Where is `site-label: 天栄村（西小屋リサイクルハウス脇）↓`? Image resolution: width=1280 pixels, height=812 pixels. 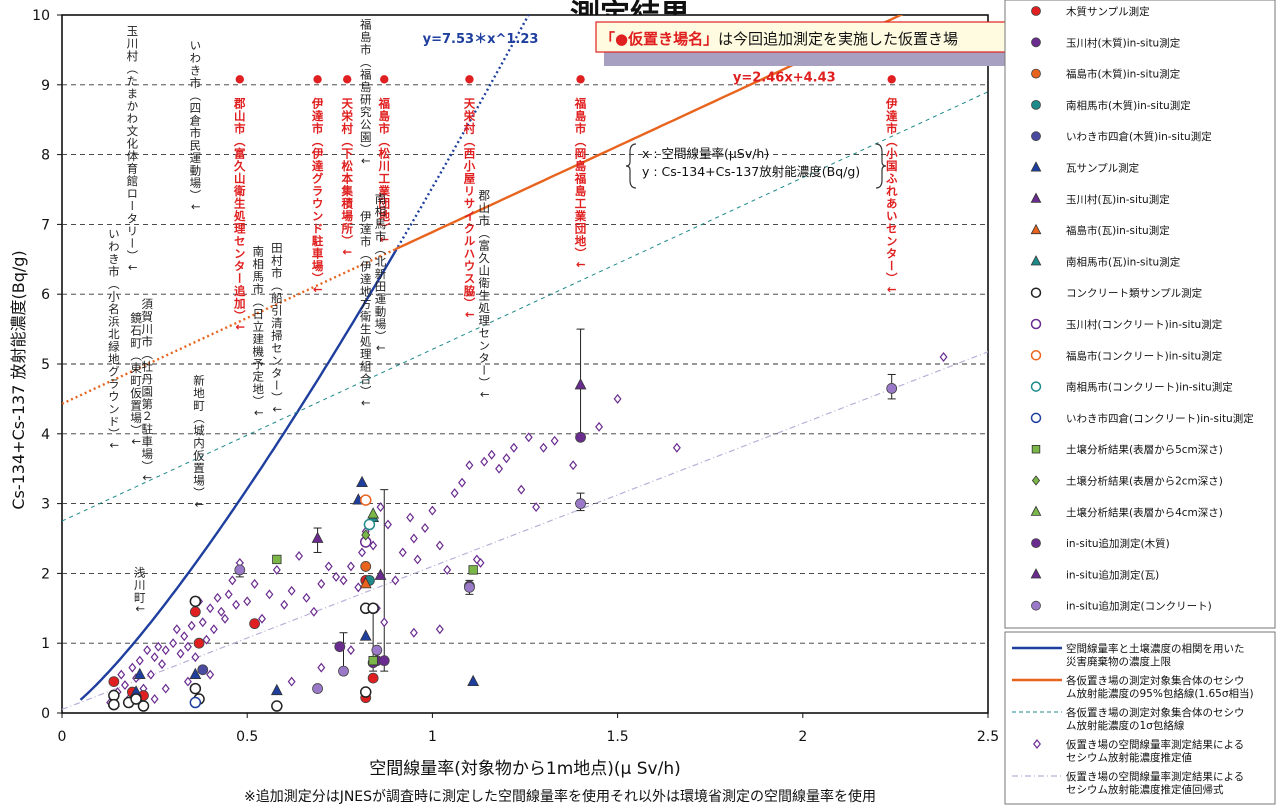
site-label: 天栄村（西小屋リサイクルハウス脇）↓ is located at coordinates (469, 208).